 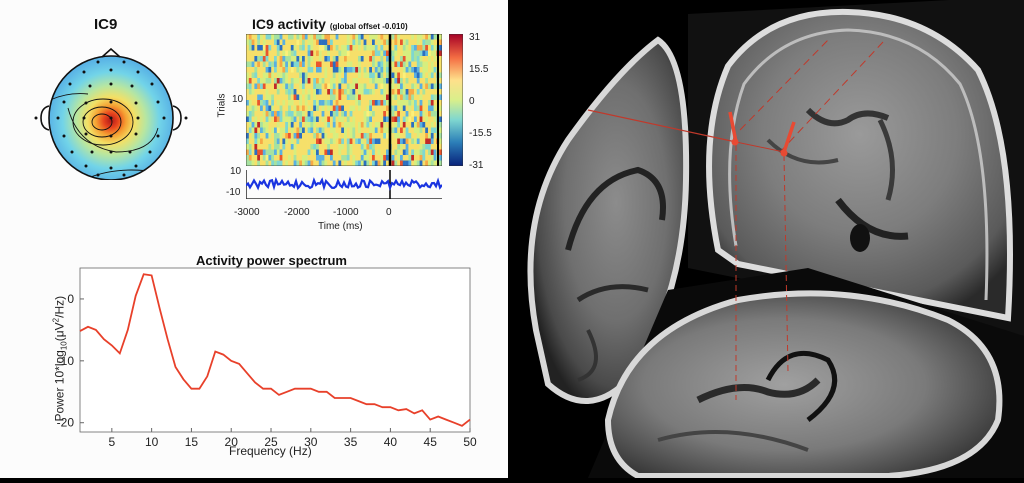 I want to click on spectrum-series-line, so click(x=275, y=350).